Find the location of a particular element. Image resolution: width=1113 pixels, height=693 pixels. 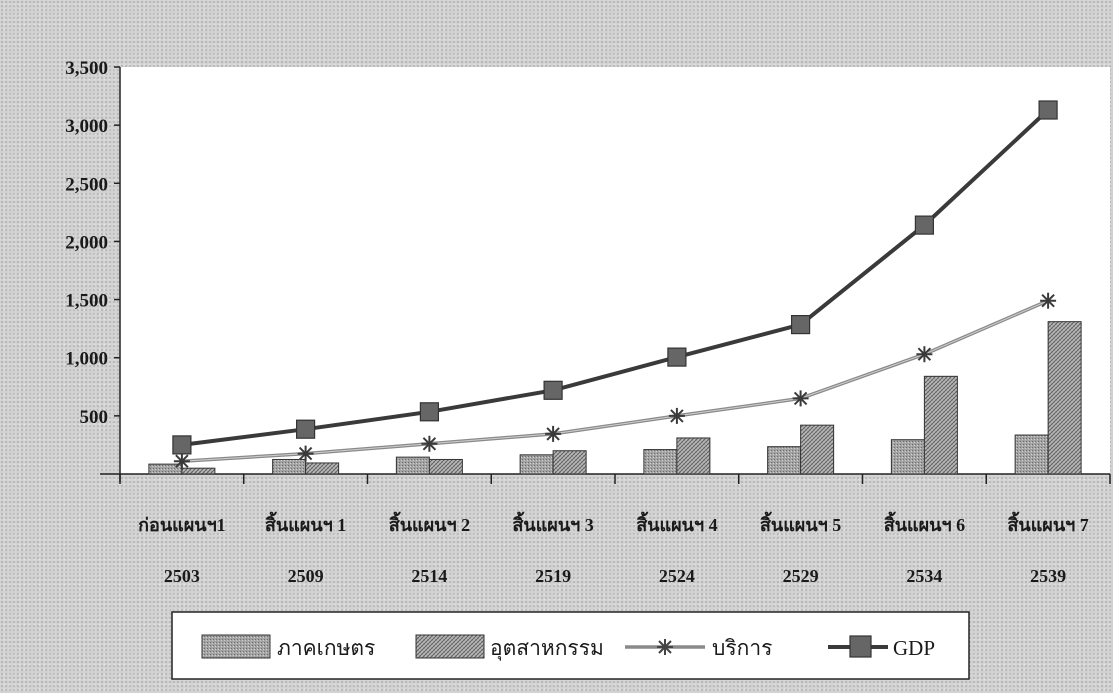

category-label: สิ้นแผนฯ 2 is located at coordinates (429, 523).